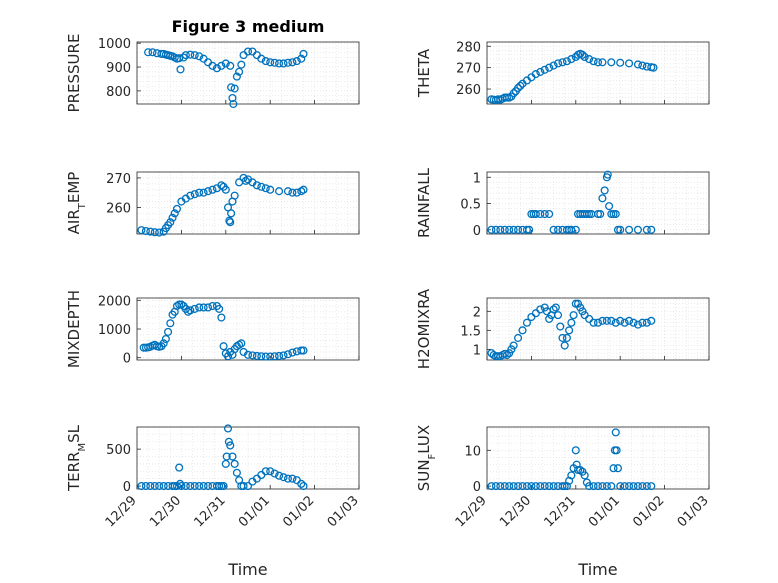 The image size is (778, 583). I want to click on y-tick-label: 260, so click(118, 208).